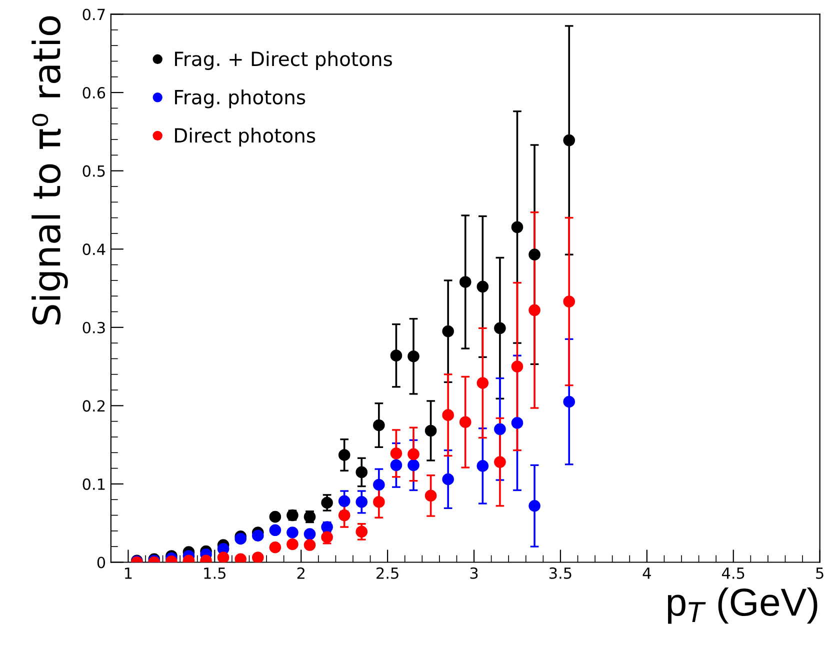 This screenshot has width=834, height=647. Describe the element at coordinates (128, 573) in the screenshot. I see `x-tick-label: 1` at that location.